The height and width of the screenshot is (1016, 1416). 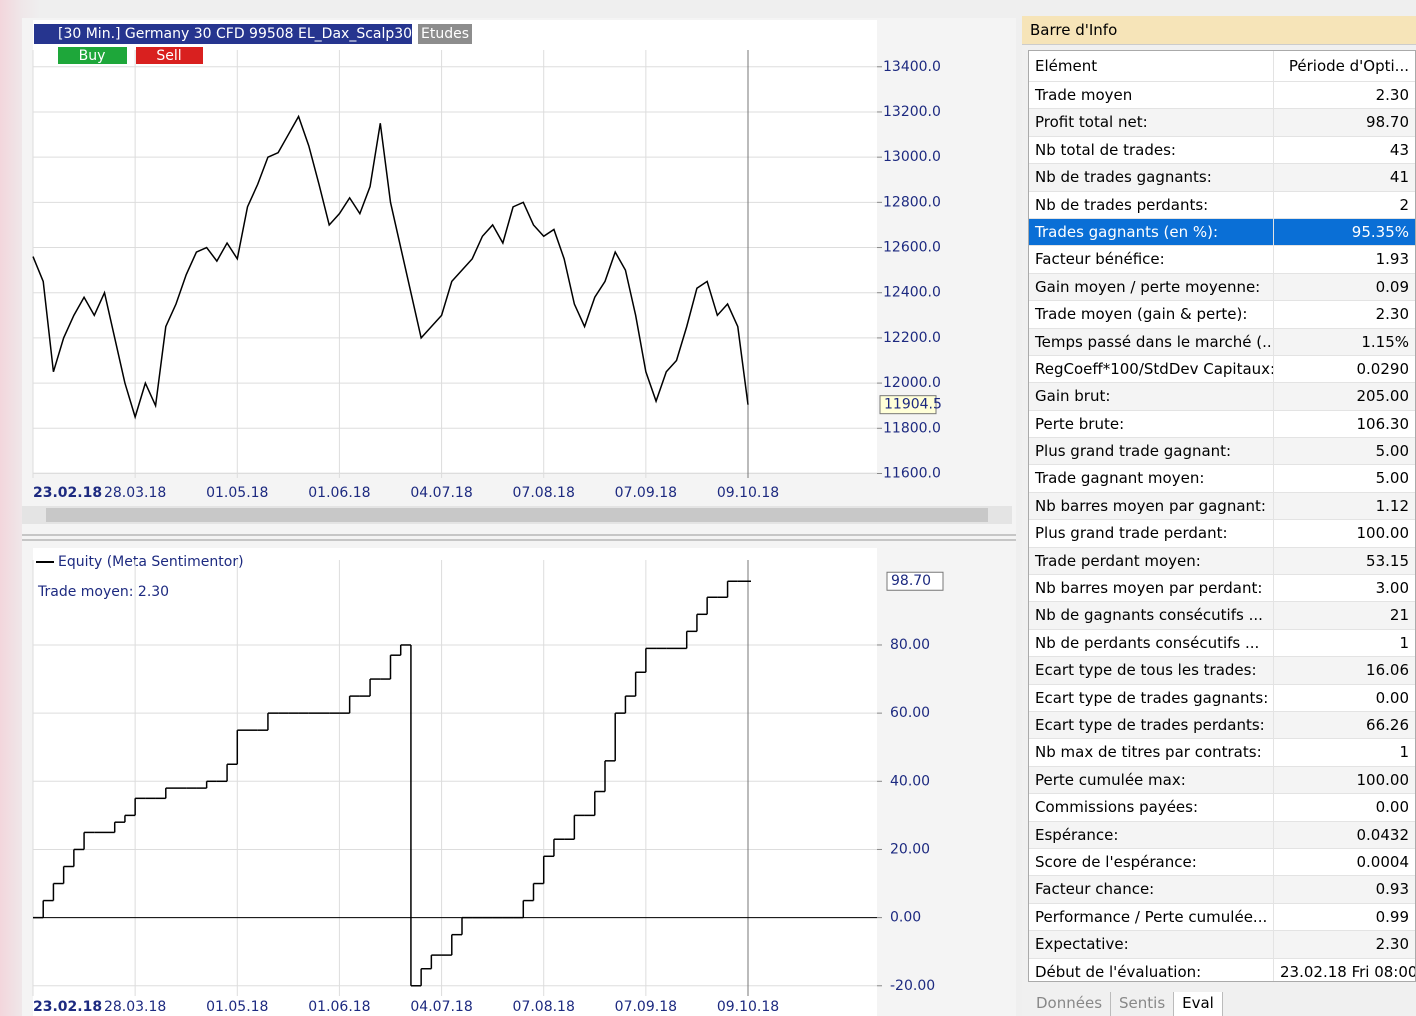 I want to click on y-tick-label: 13200.0, so click(x=912, y=112).